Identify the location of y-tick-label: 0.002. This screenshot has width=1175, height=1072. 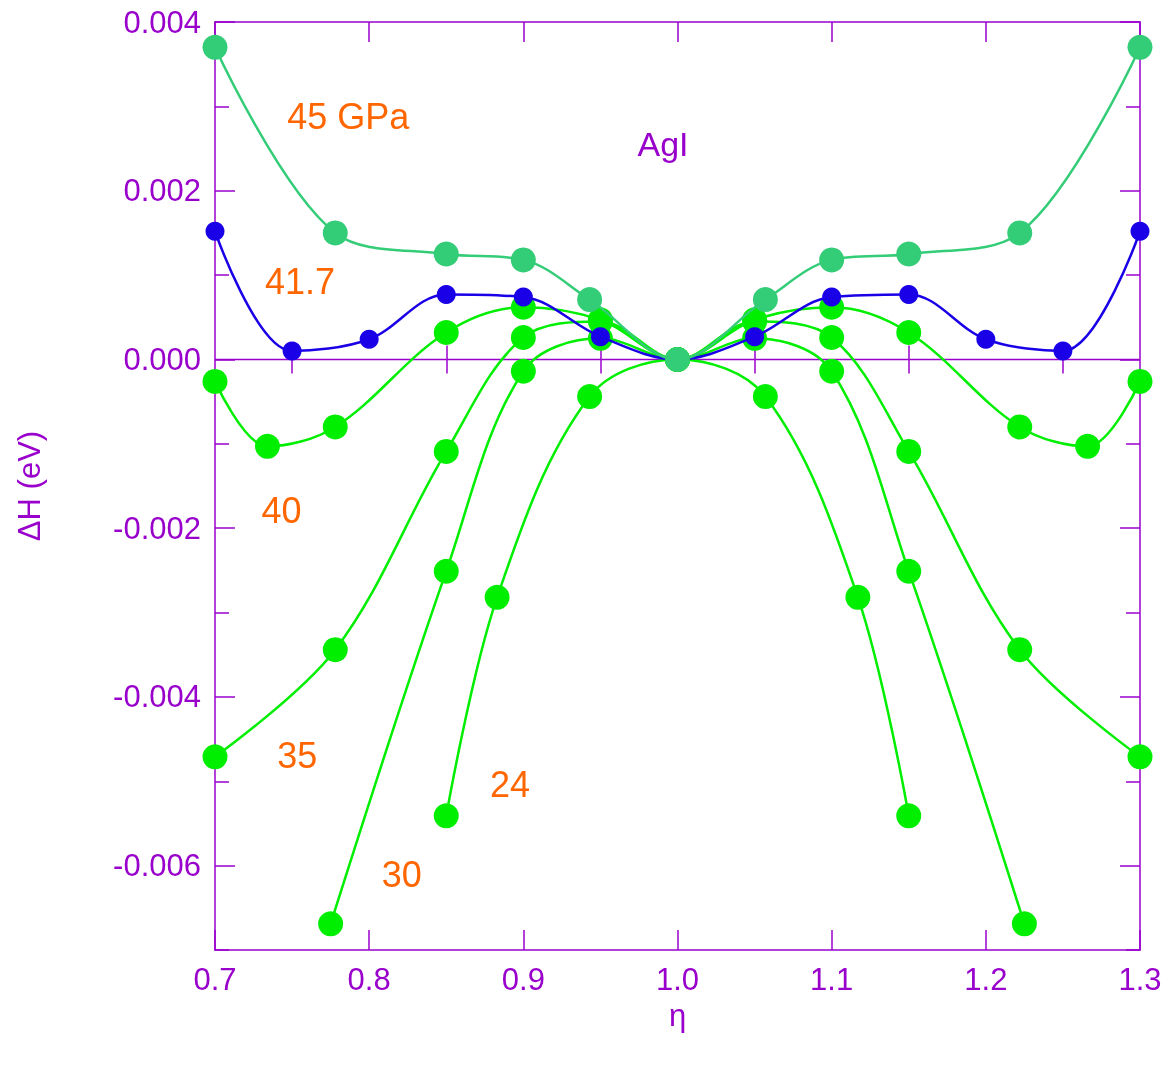
(162, 191).